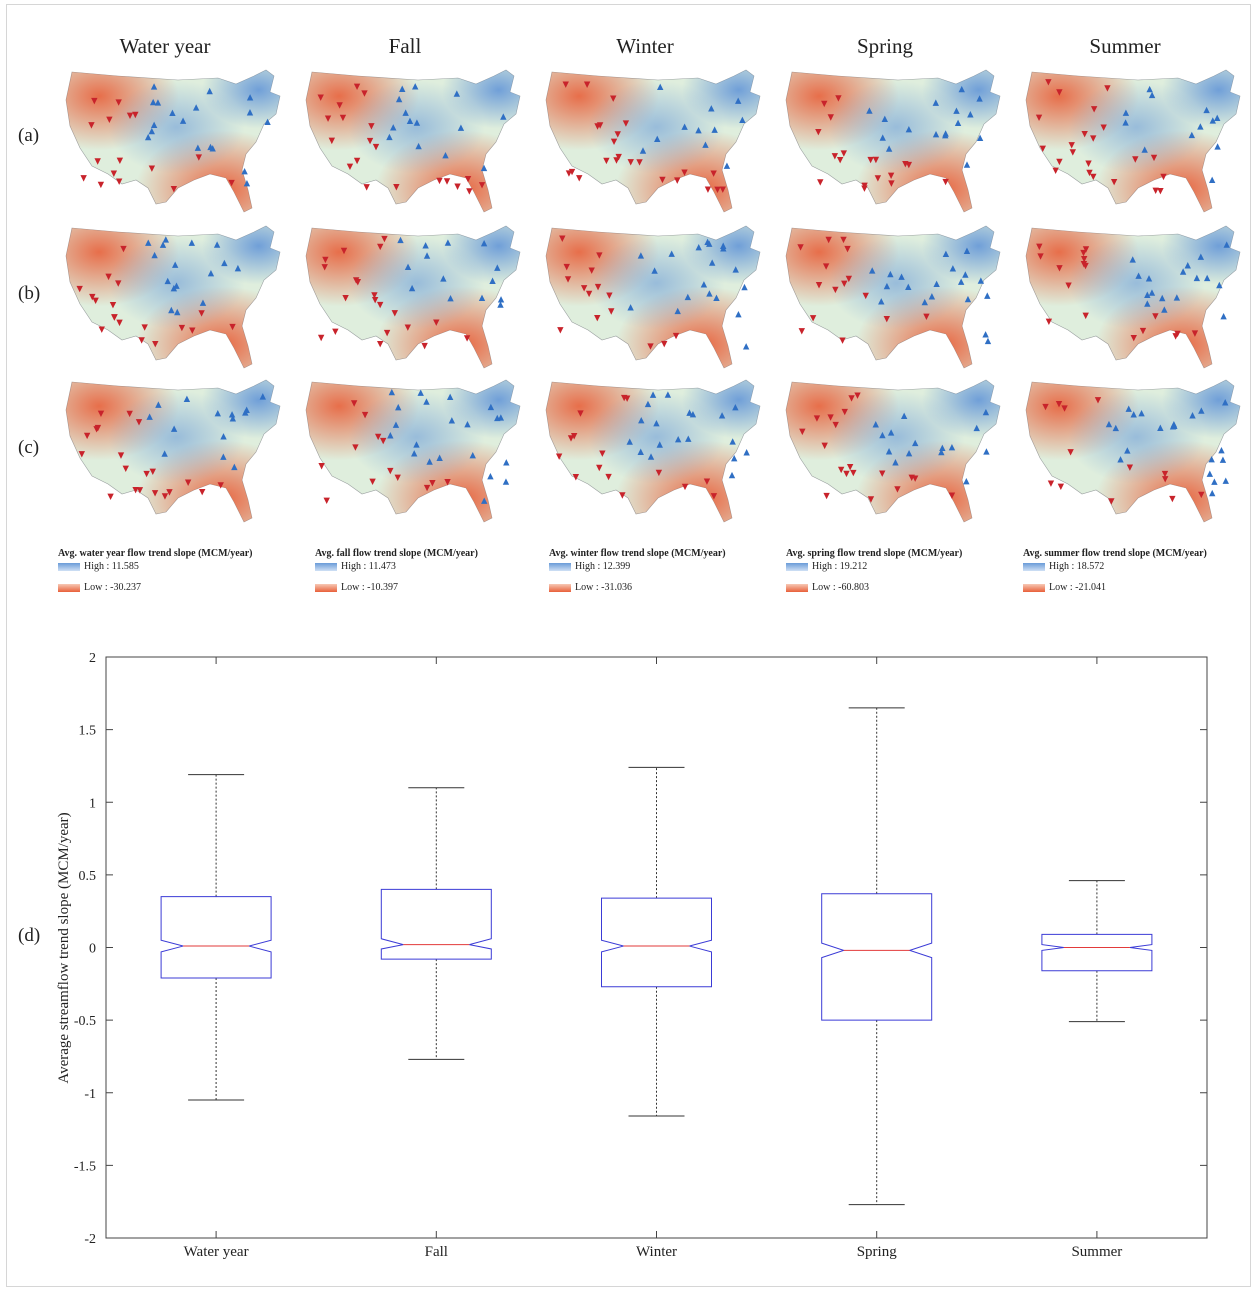  What do you see at coordinates (88, 876) in the screenshot?
I see `y-tick-label: 0.5` at bounding box center [88, 876].